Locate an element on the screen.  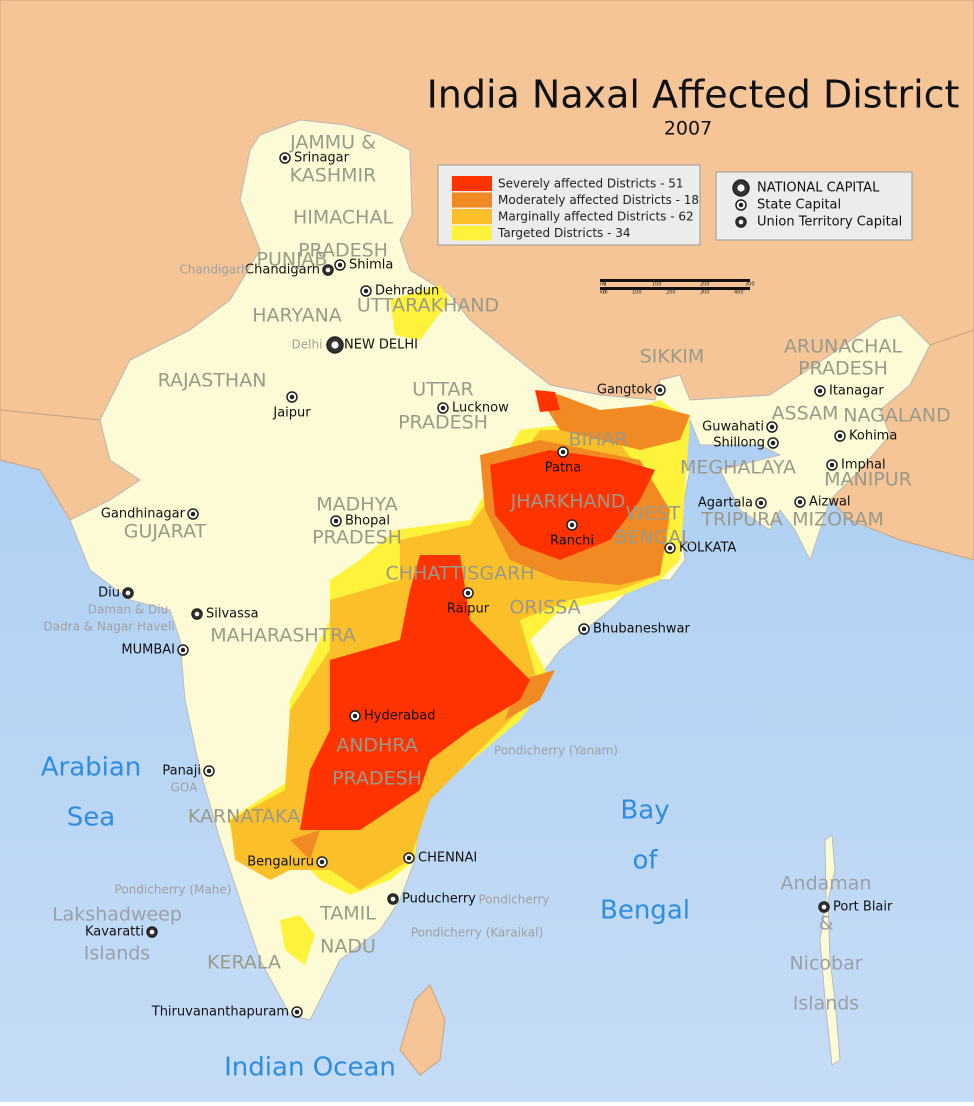
region-label: GUJARAT is located at coordinates (165, 532).